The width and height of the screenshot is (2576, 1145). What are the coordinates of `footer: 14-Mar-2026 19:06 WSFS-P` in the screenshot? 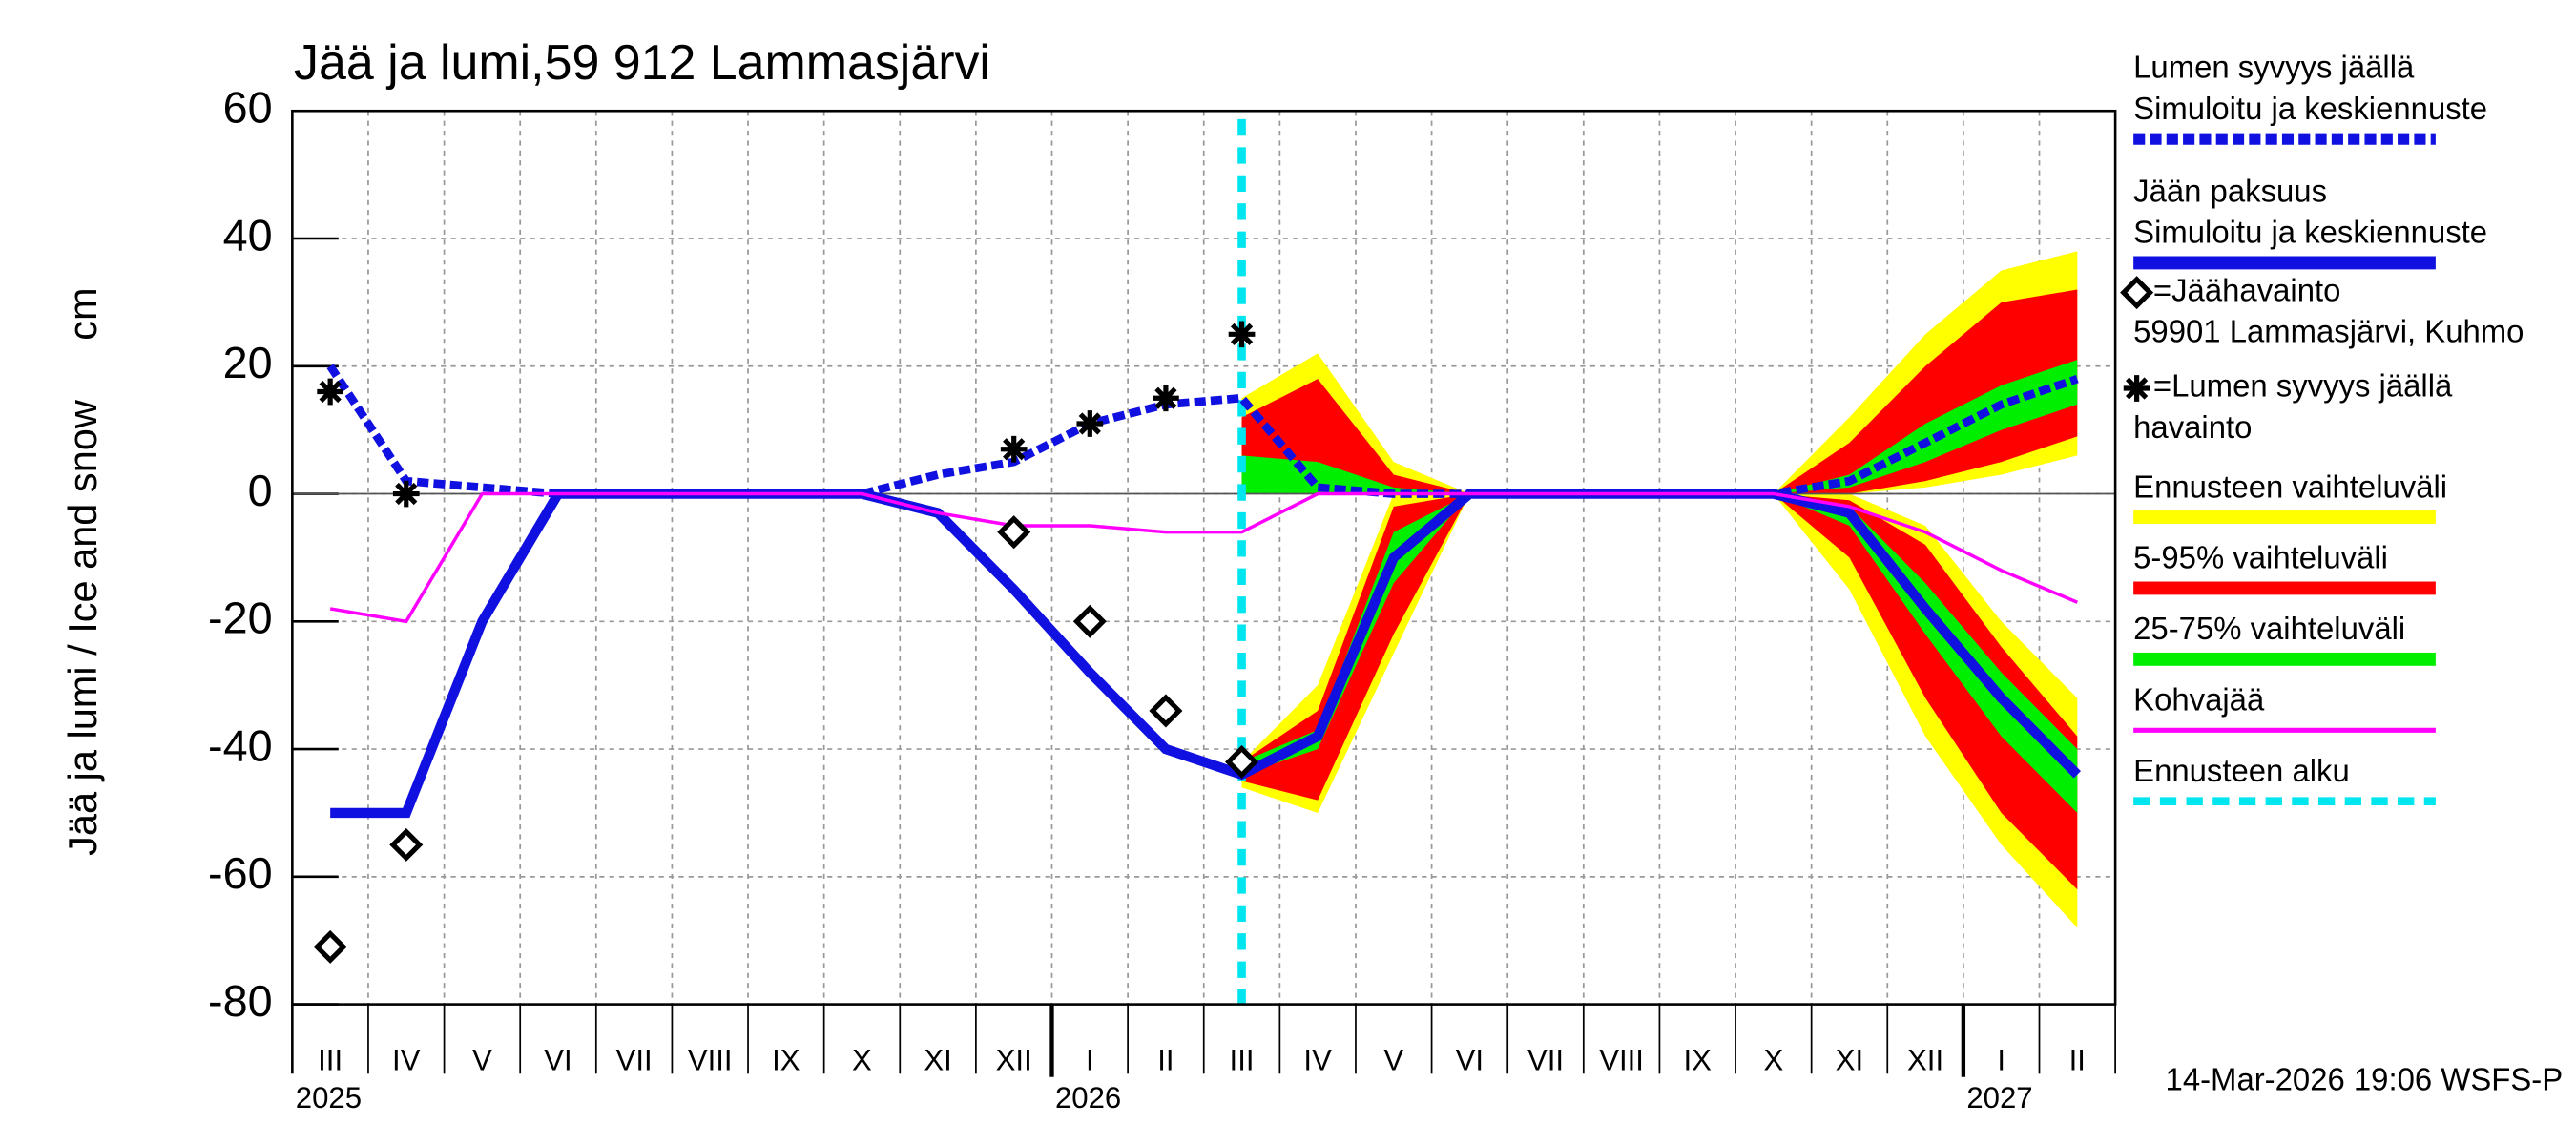 It's located at (2365, 1079).